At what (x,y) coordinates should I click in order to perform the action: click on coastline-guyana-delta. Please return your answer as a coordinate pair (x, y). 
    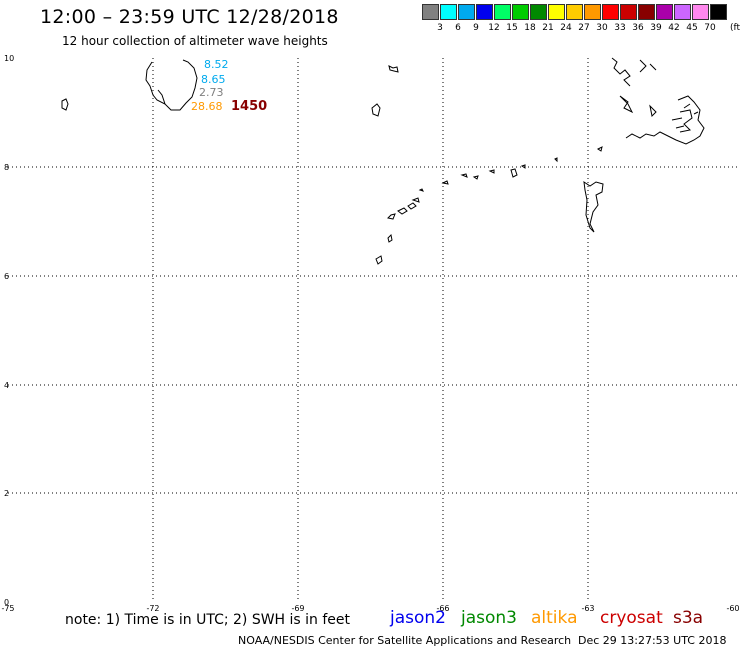
    Looking at the image, I should click on (665, 120).